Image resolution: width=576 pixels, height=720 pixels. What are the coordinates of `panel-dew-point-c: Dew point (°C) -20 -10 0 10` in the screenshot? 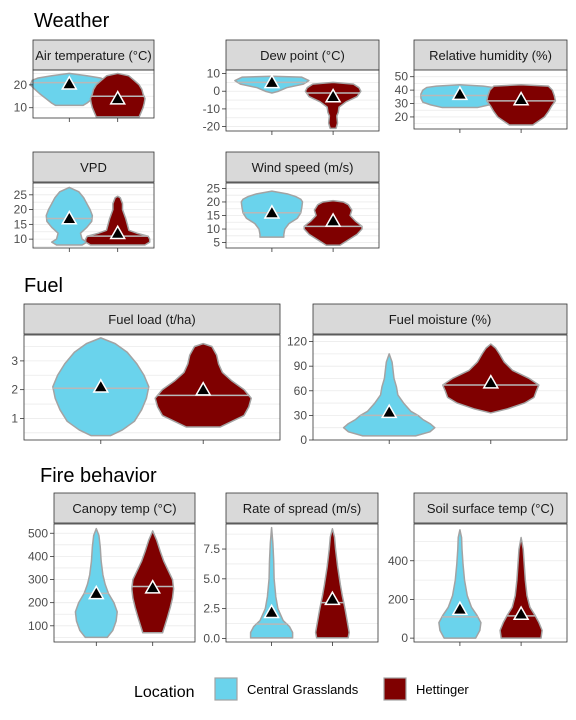 It's located at (291, 87).